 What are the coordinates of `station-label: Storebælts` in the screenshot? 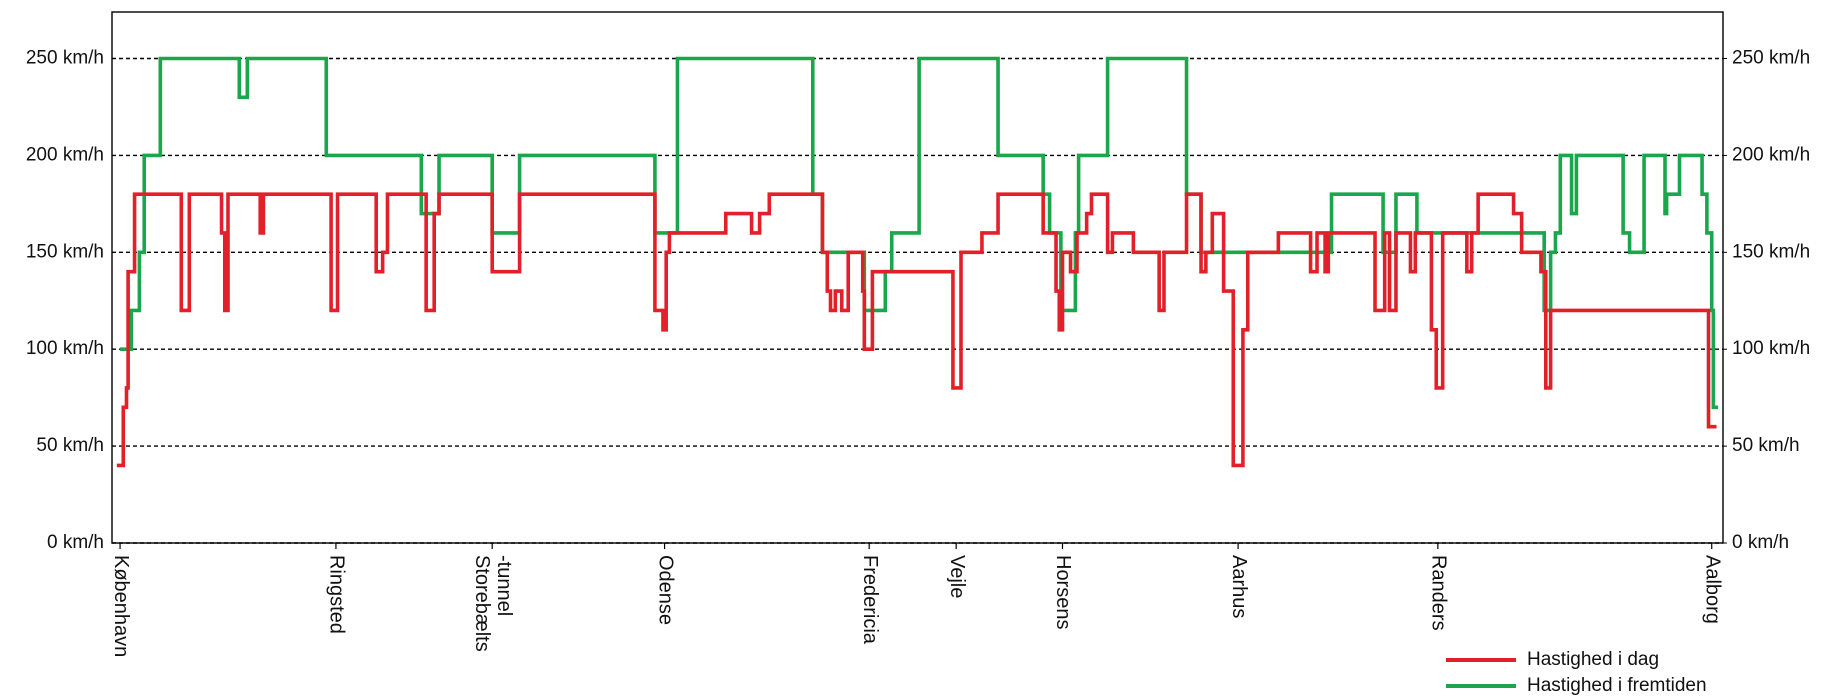 It's located at (482, 603).